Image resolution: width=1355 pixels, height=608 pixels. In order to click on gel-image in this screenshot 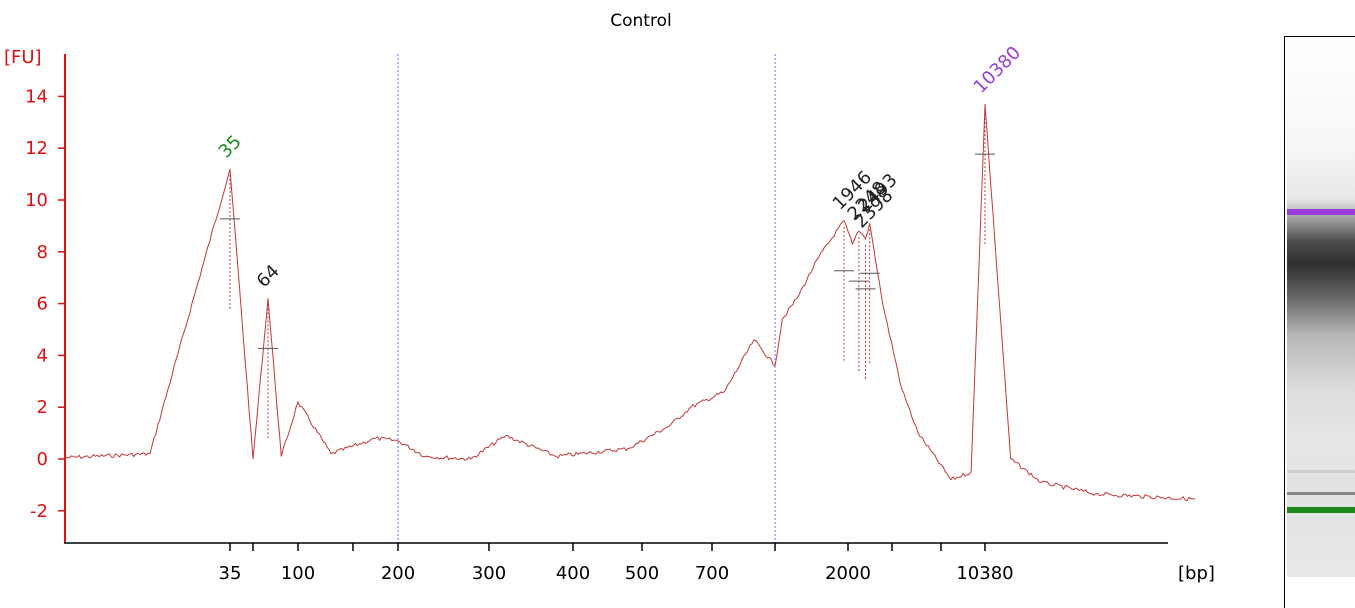, I will do `click(1319, 322)`.